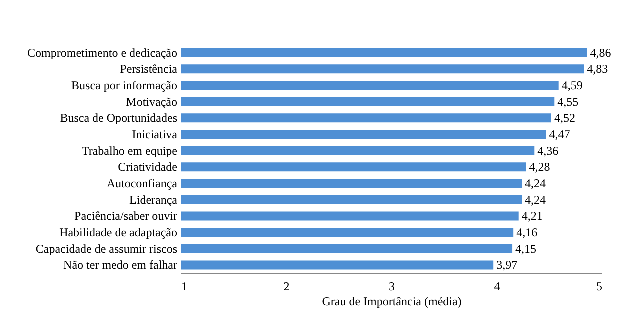 This screenshot has height=325, width=625. Describe the element at coordinates (155, 134) in the screenshot. I see `y-tick-label: Iniciativa` at that location.